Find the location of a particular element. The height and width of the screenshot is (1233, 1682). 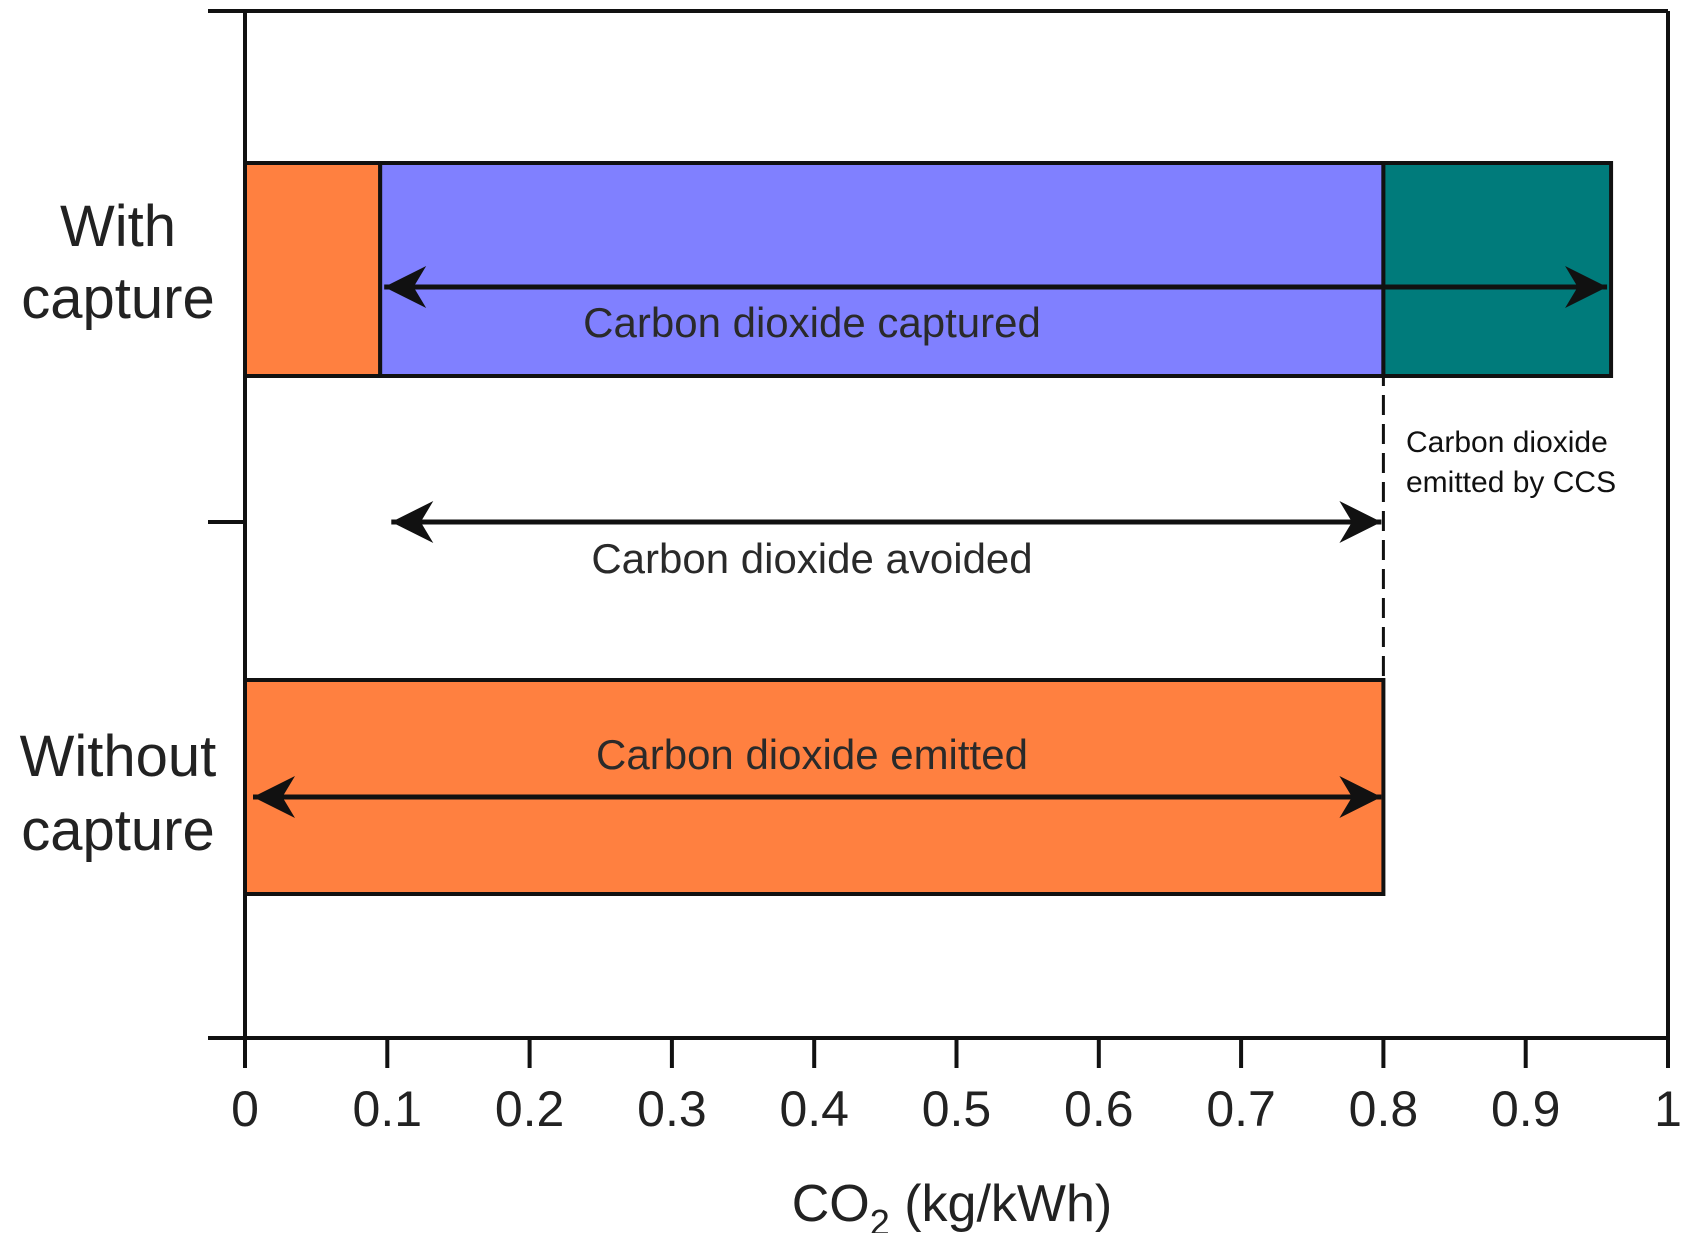

x-tick-label: 0.2 is located at coordinates (530, 1109).